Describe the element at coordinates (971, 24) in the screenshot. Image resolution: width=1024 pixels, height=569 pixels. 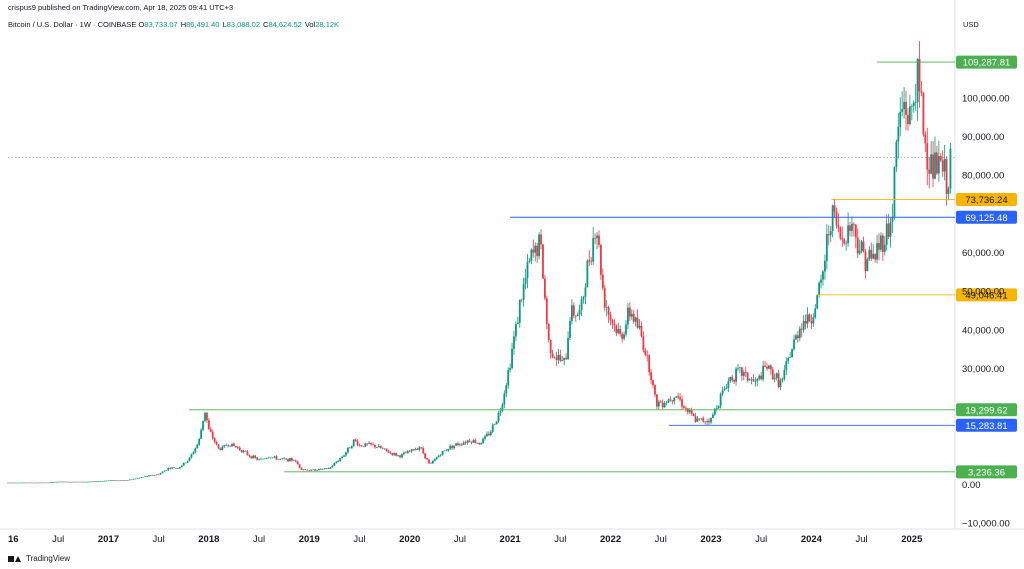
I see `currency-label: USD` at that location.